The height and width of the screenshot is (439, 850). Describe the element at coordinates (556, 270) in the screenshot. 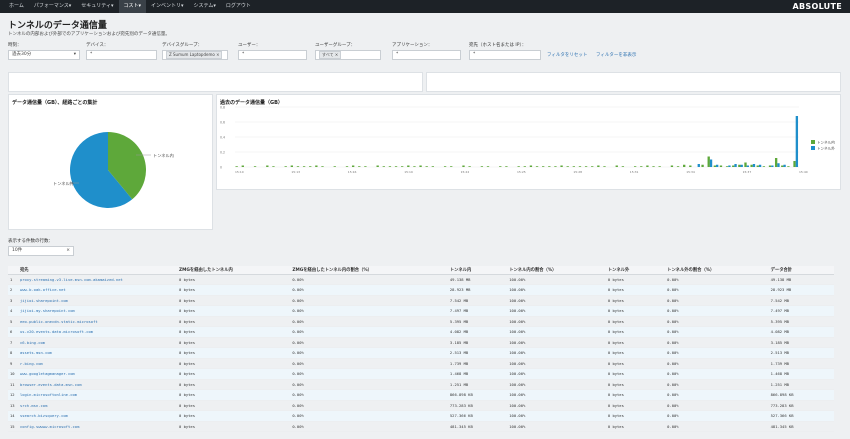

I see `col-header-4: トンネル内の割合（%）` at that location.